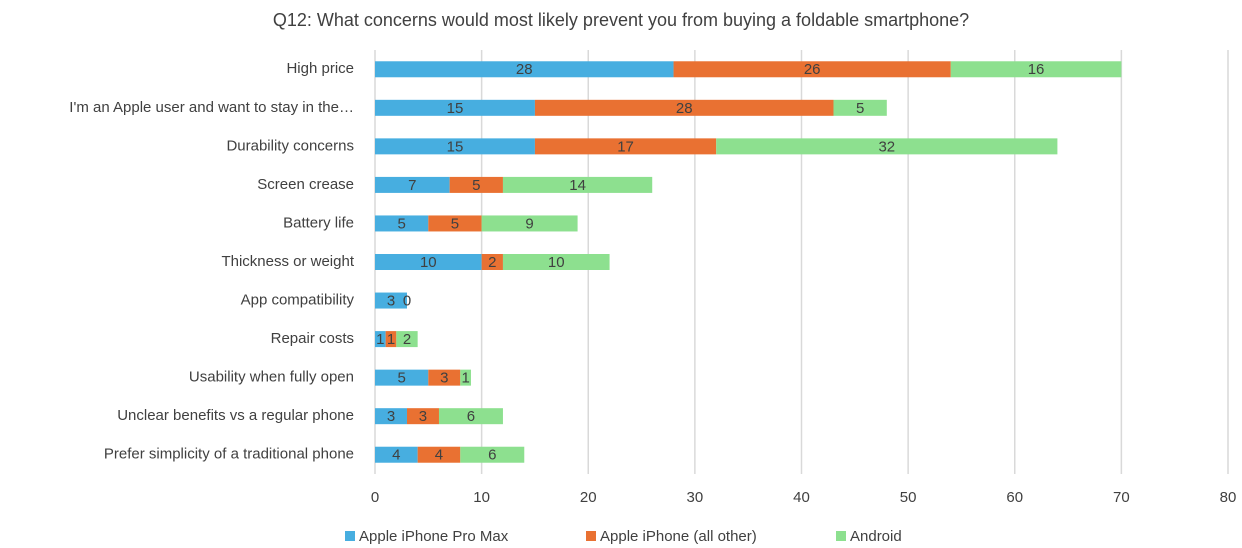 The width and height of the screenshot is (1242, 548). Describe the element at coordinates (312, 338) in the screenshot. I see `y-tick-label: Repair costs` at that location.